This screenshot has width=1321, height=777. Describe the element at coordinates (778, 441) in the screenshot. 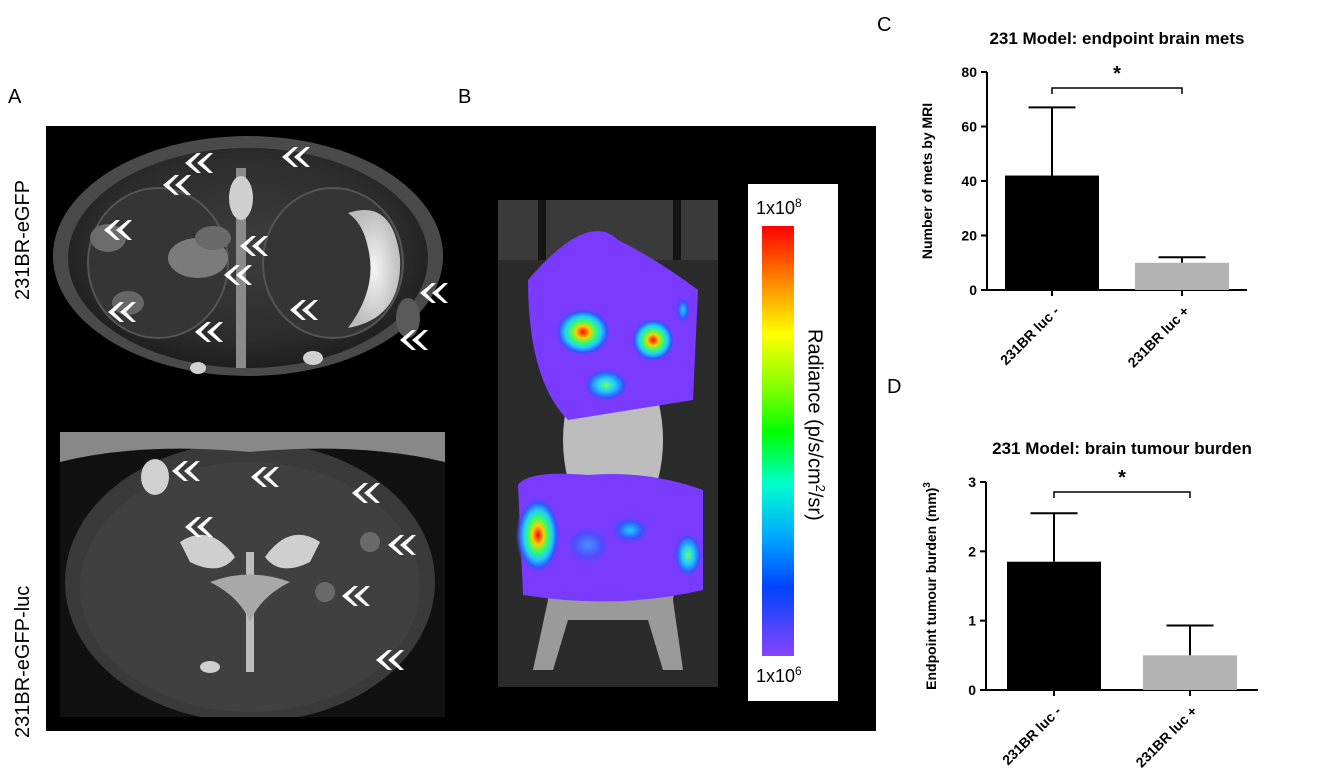

I see `colorbar-gradient` at that location.